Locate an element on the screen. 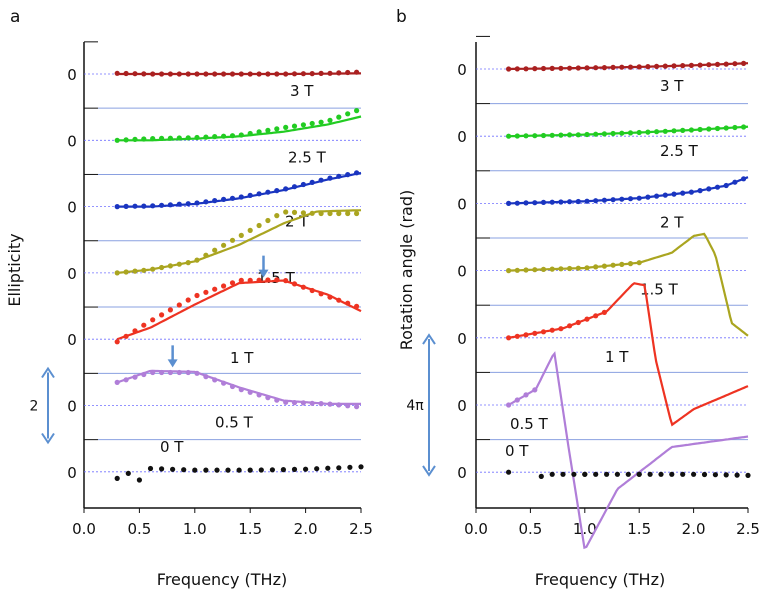  series-label: 1.5 T is located at coordinates (659, 290).